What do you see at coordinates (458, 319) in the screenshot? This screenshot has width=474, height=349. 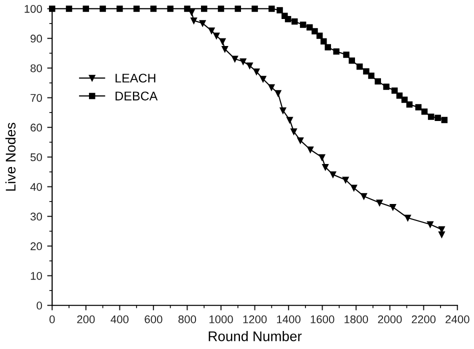 I see `x-tick-label: 2400` at bounding box center [458, 319].